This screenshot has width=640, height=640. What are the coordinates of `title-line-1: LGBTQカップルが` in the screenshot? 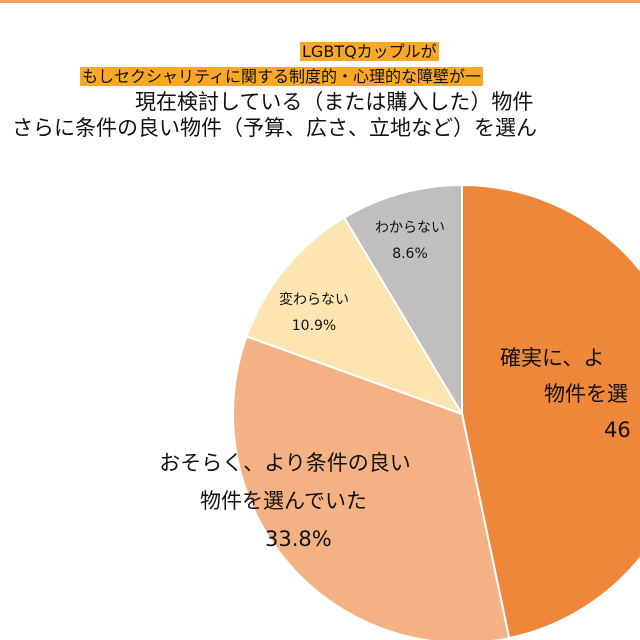 It's located at (369, 50).